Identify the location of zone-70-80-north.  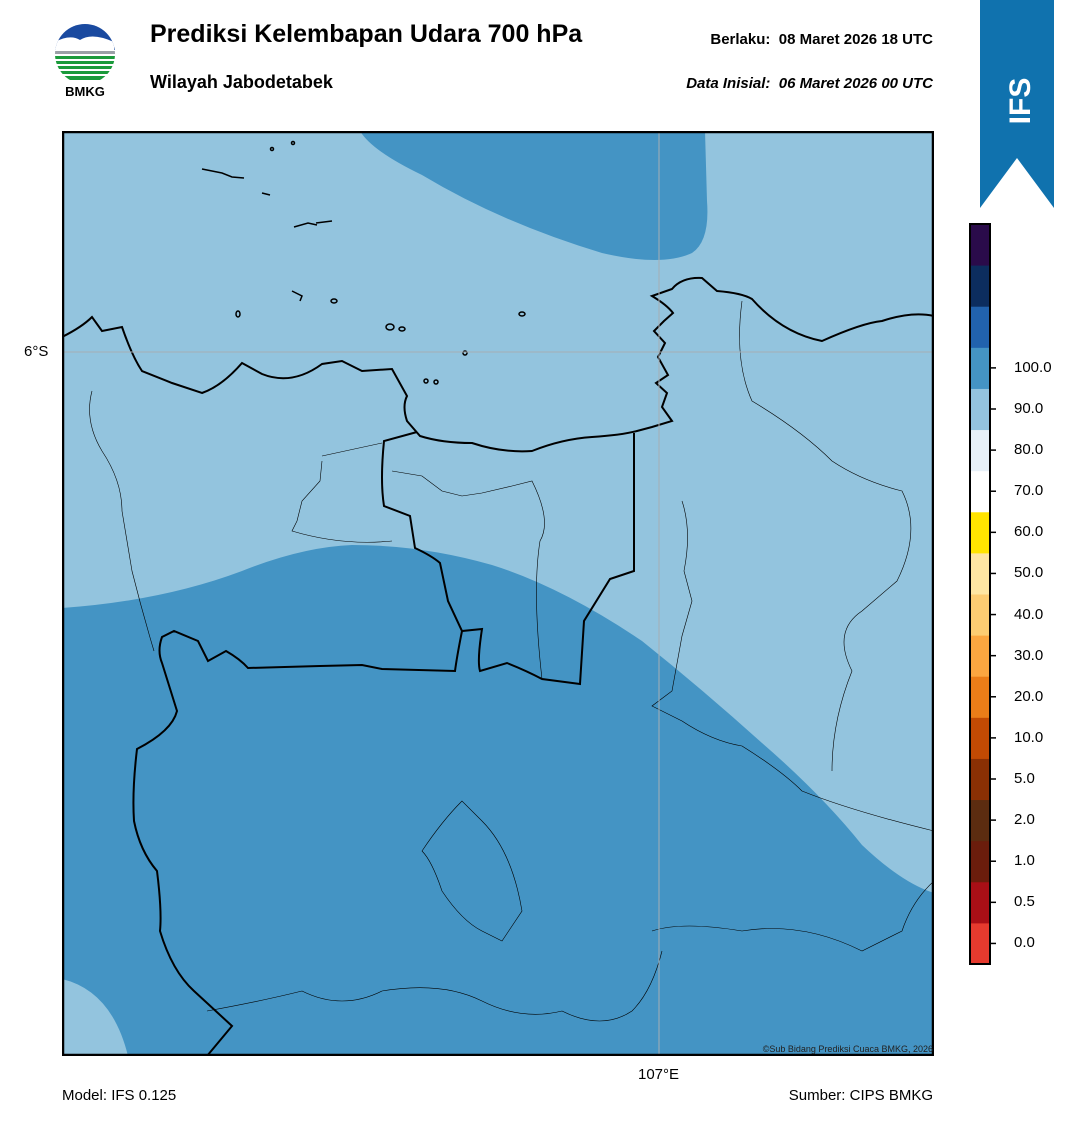
(534, 195).